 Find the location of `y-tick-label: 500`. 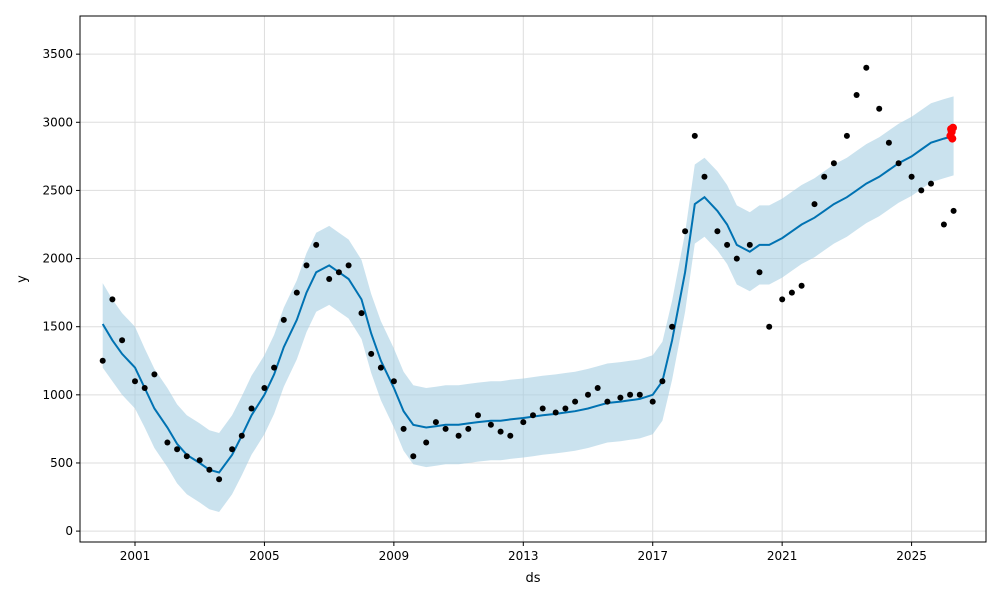

y-tick-label: 500 is located at coordinates (61, 463).